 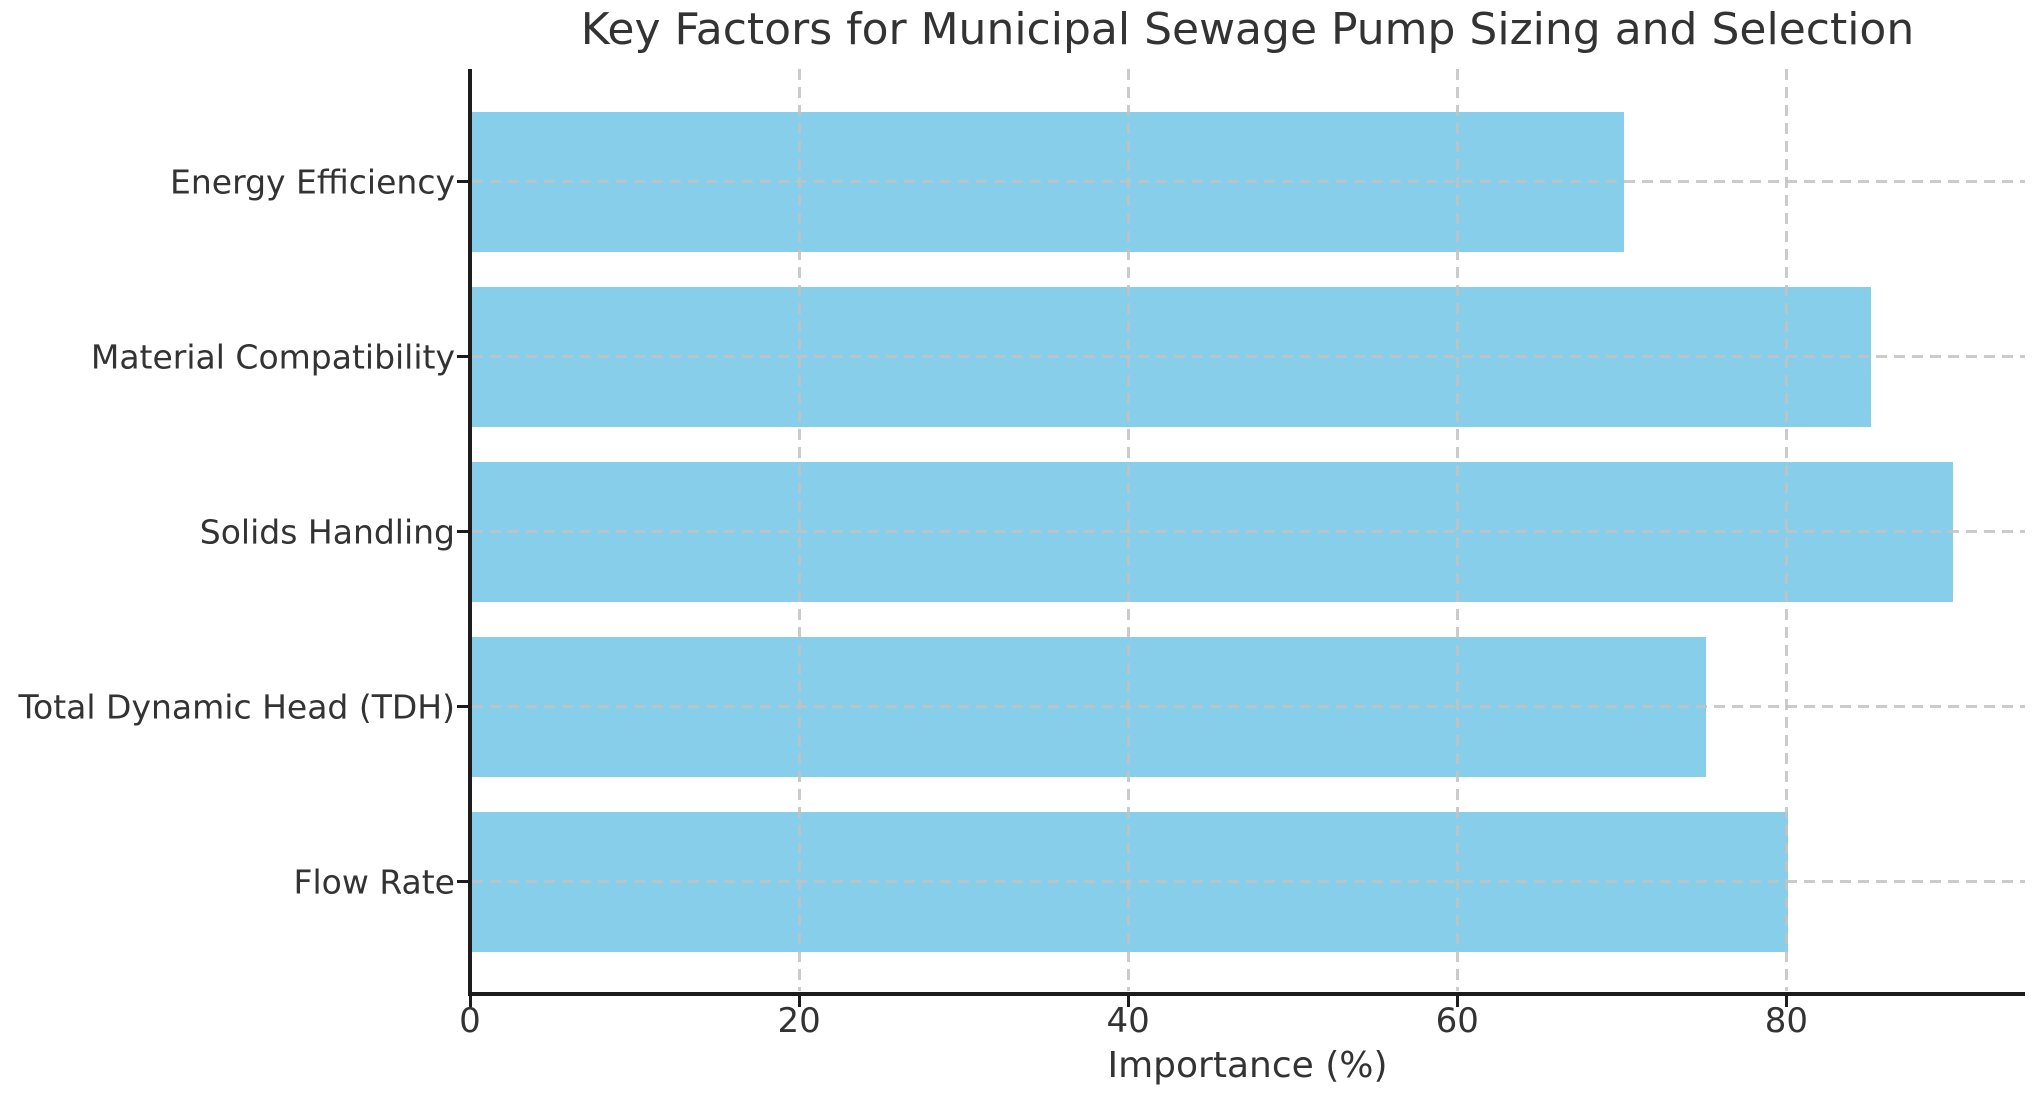 What do you see at coordinates (327, 531) in the screenshot?
I see `y-tick-label: Solids Handling` at bounding box center [327, 531].